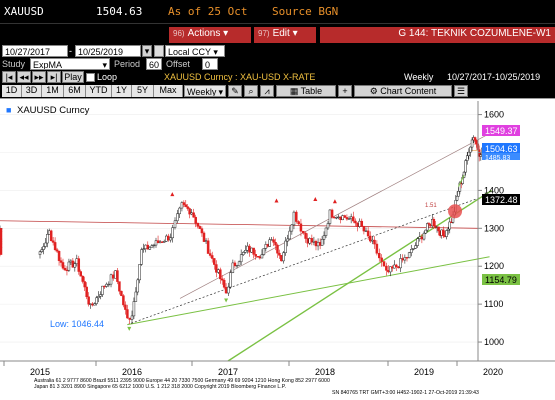  I want to click on range-tab-max: Max, so click(168, 91).